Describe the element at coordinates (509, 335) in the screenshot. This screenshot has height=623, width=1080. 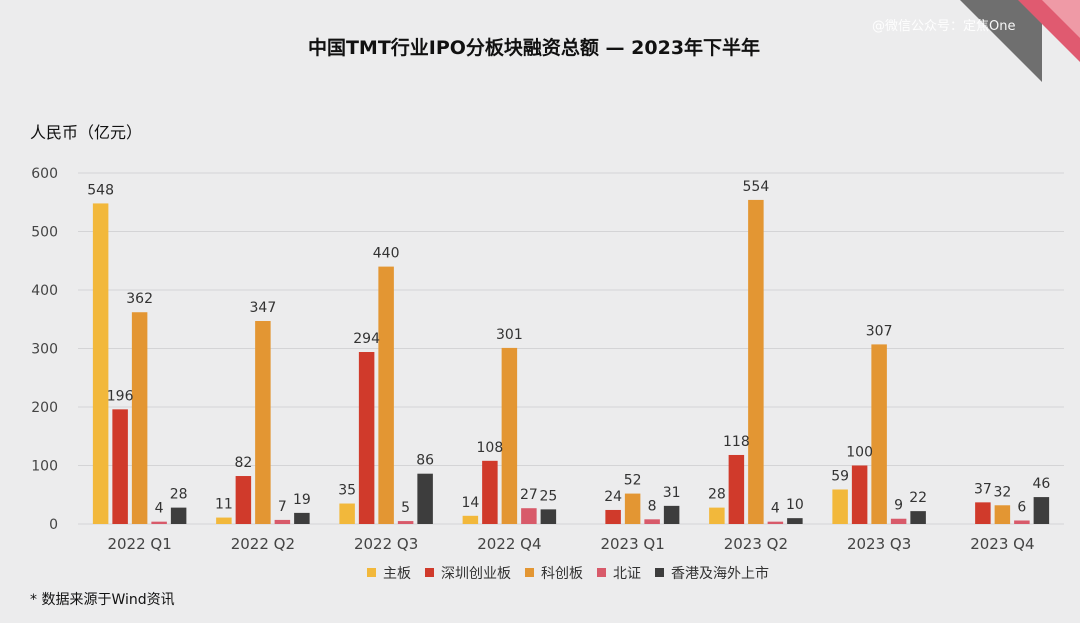
I see `data-label: 301` at that location.